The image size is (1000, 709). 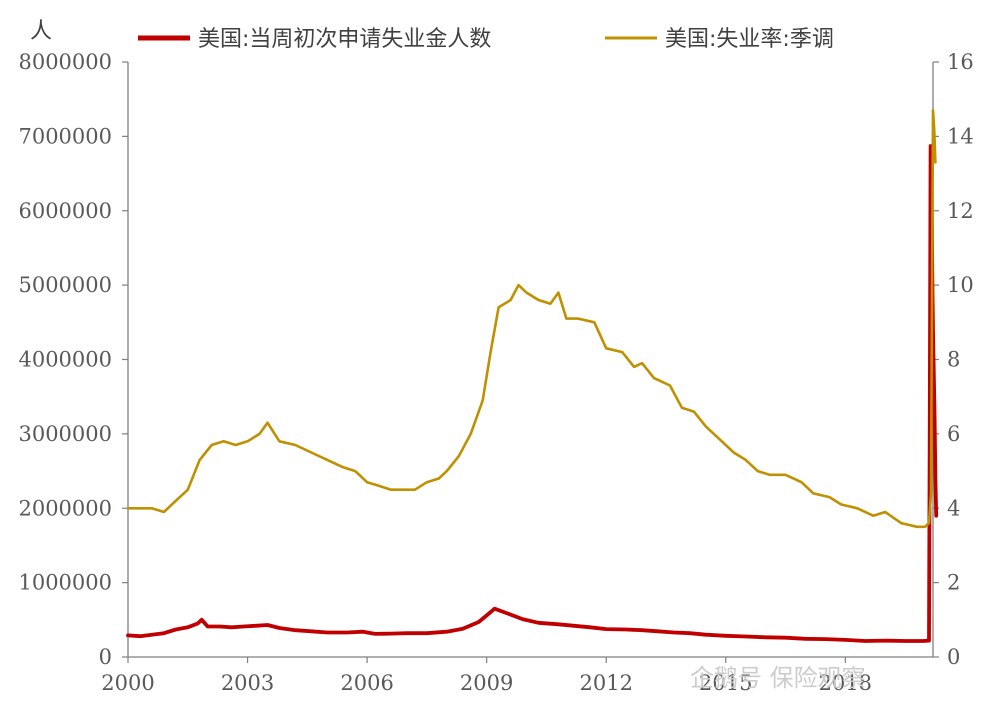 I want to click on y-right-tick-label: 14, so click(x=960, y=136).